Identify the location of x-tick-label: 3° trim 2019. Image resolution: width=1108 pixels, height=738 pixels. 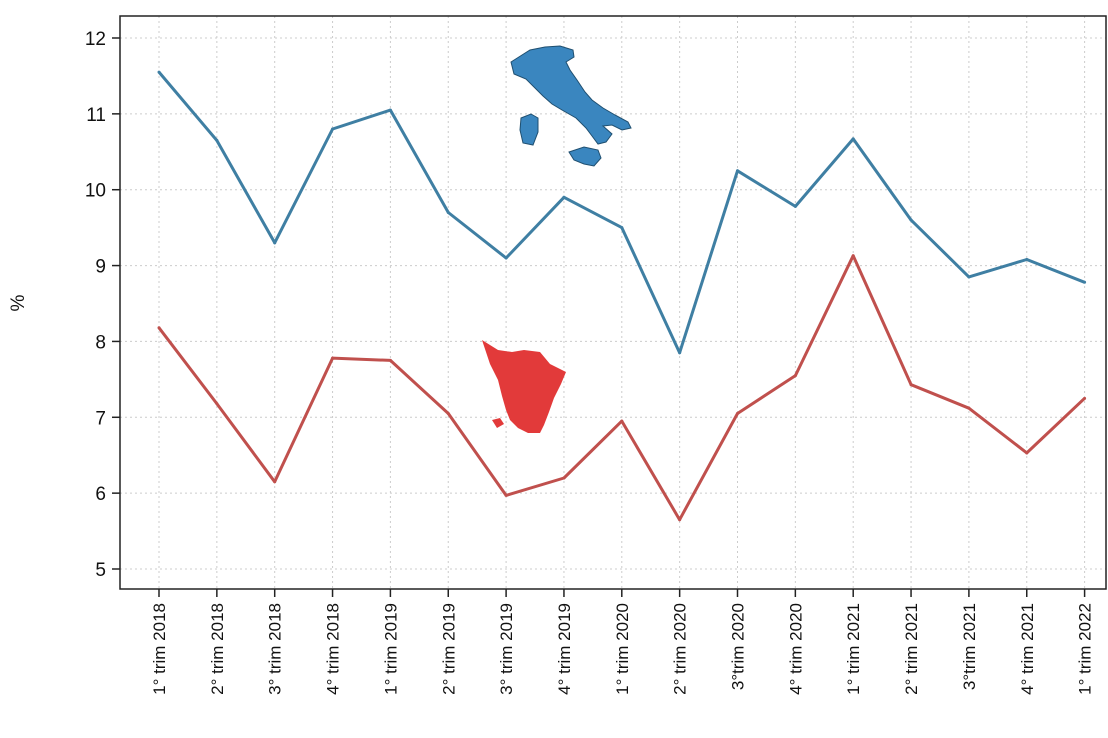
(506, 649).